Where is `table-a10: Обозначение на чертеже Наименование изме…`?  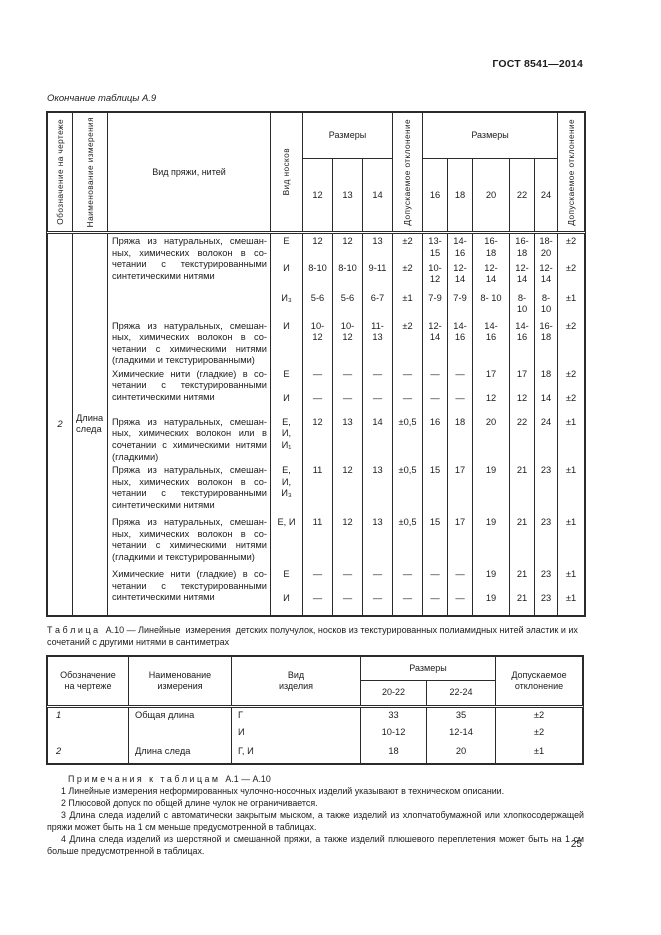
table-a10: Обозначение на чертеже Наименование изме… is located at coordinates (315, 709).